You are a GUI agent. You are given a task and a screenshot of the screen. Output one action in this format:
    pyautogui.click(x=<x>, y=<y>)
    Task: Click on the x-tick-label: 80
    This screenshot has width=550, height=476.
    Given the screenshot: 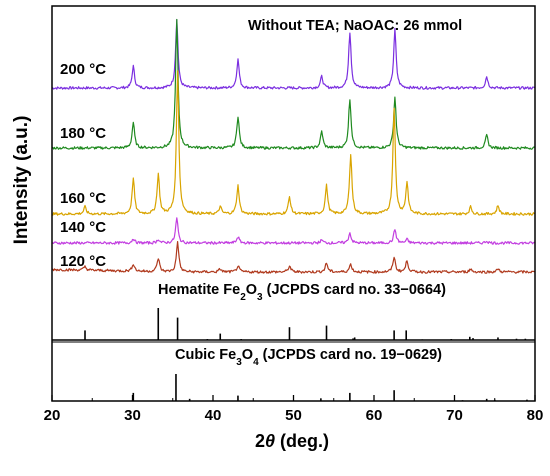 What is the action you would take?
    pyautogui.click(x=535, y=415)
    